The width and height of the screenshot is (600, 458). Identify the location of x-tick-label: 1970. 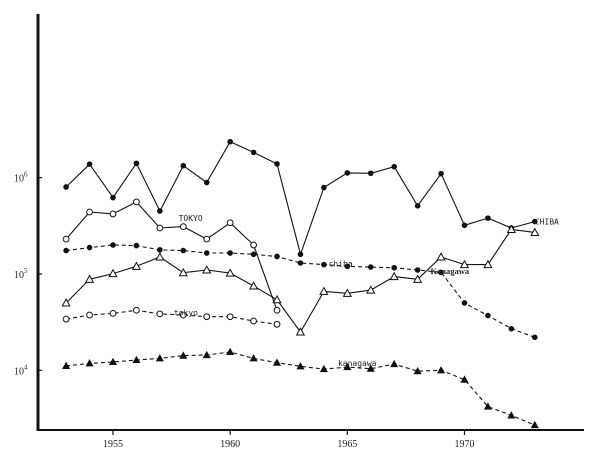
(464, 444).